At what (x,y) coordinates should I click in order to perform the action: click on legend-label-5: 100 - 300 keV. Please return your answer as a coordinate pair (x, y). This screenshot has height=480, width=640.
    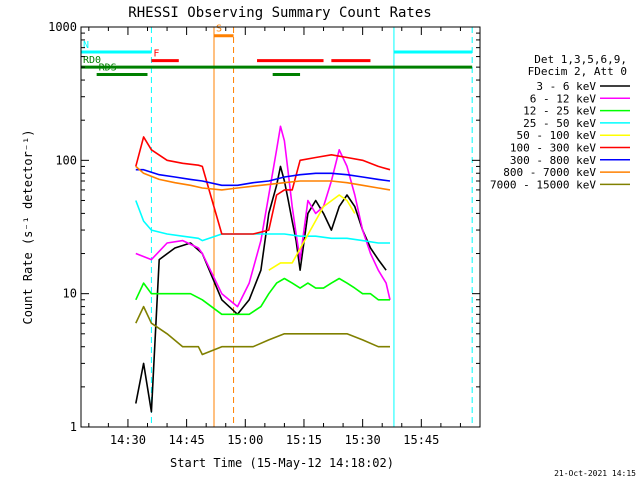
    Looking at the image, I should click on (553, 148).